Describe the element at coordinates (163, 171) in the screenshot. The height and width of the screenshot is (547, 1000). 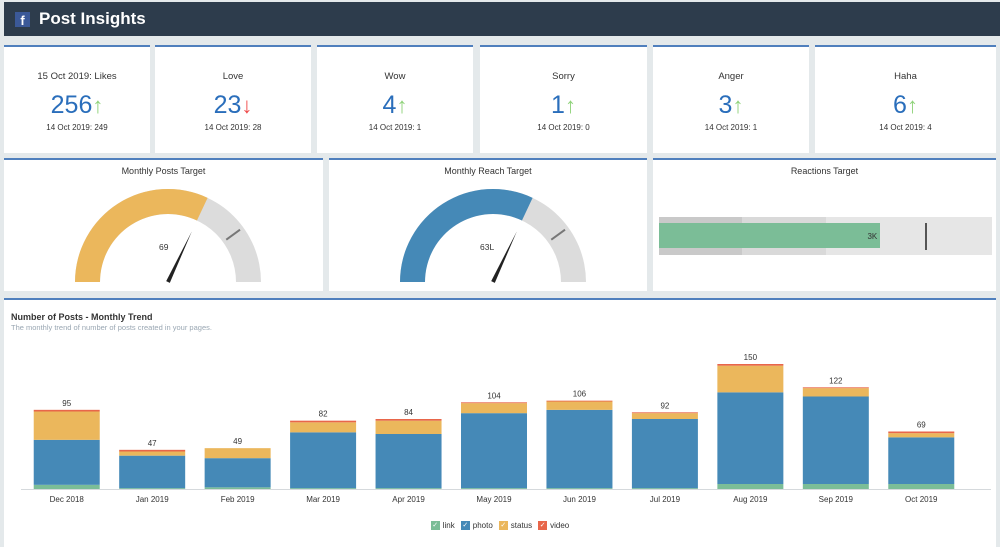
I see `gauge-title: Monthly Posts Target` at that location.